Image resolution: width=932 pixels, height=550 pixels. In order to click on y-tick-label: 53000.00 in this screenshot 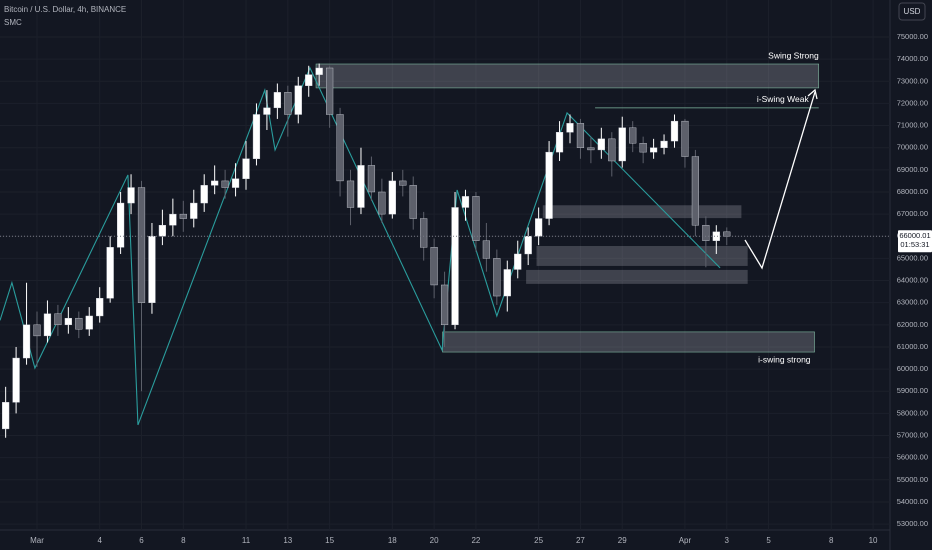, I will do `click(912, 523)`.